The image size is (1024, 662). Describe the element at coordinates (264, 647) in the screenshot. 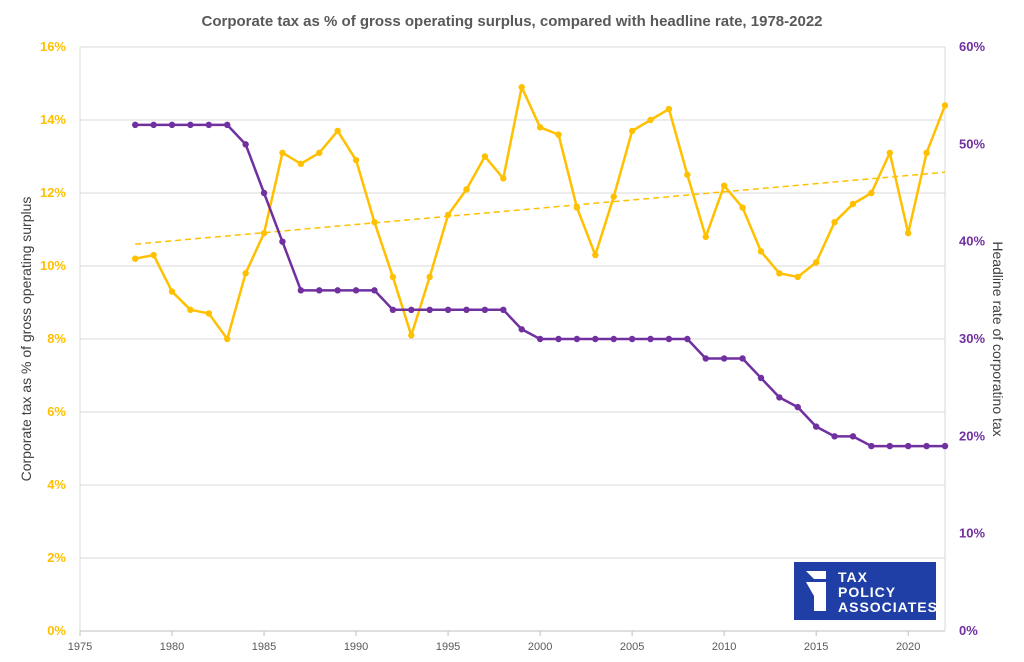

I see `x-tick-label: 1985` at that location.